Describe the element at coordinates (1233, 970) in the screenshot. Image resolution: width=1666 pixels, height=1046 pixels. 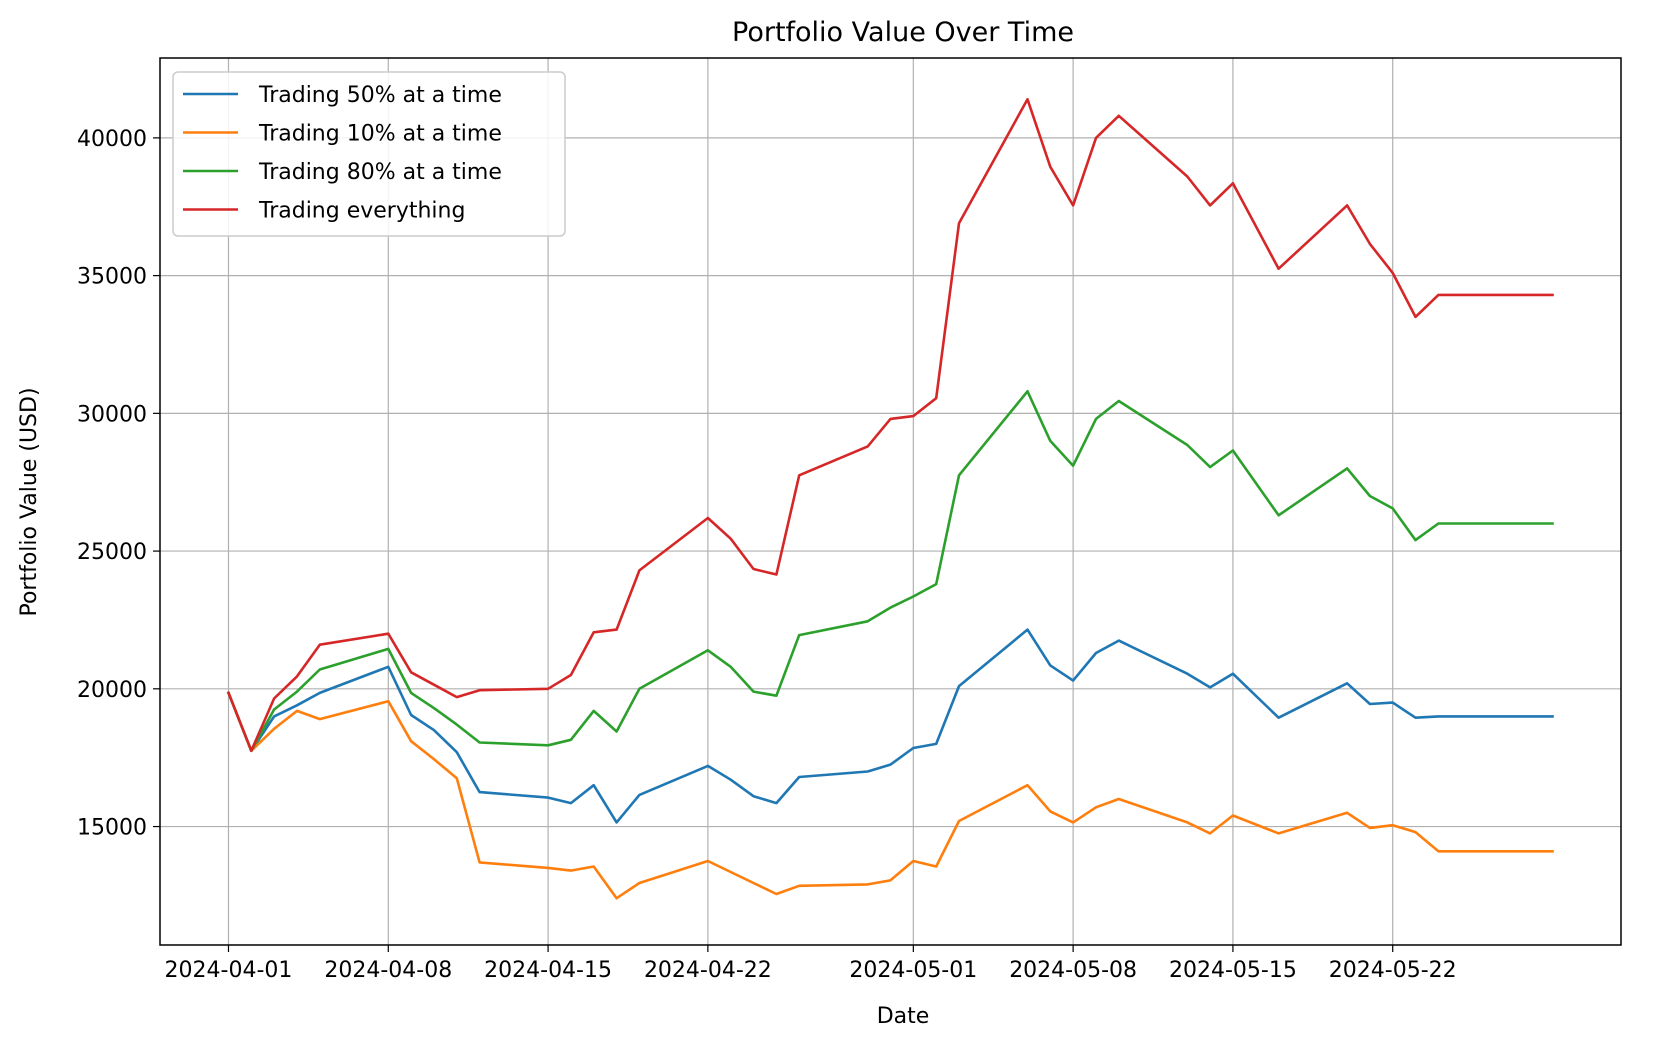
I see `x-tick-label: 2024-05-15` at that location.